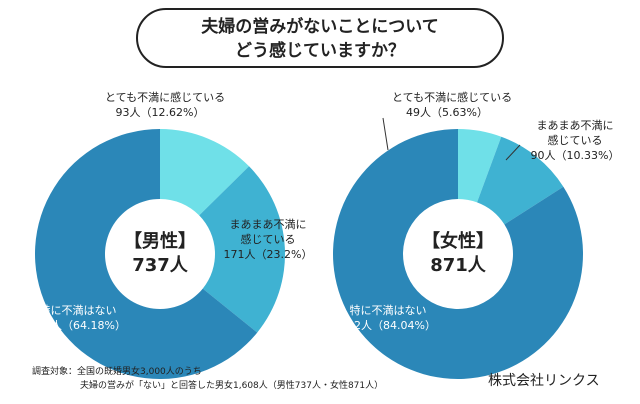 This screenshot has width=640, height=404. Describe the element at coordinates (458, 265) in the screenshot. I see `female-center-total: 871人` at that location.